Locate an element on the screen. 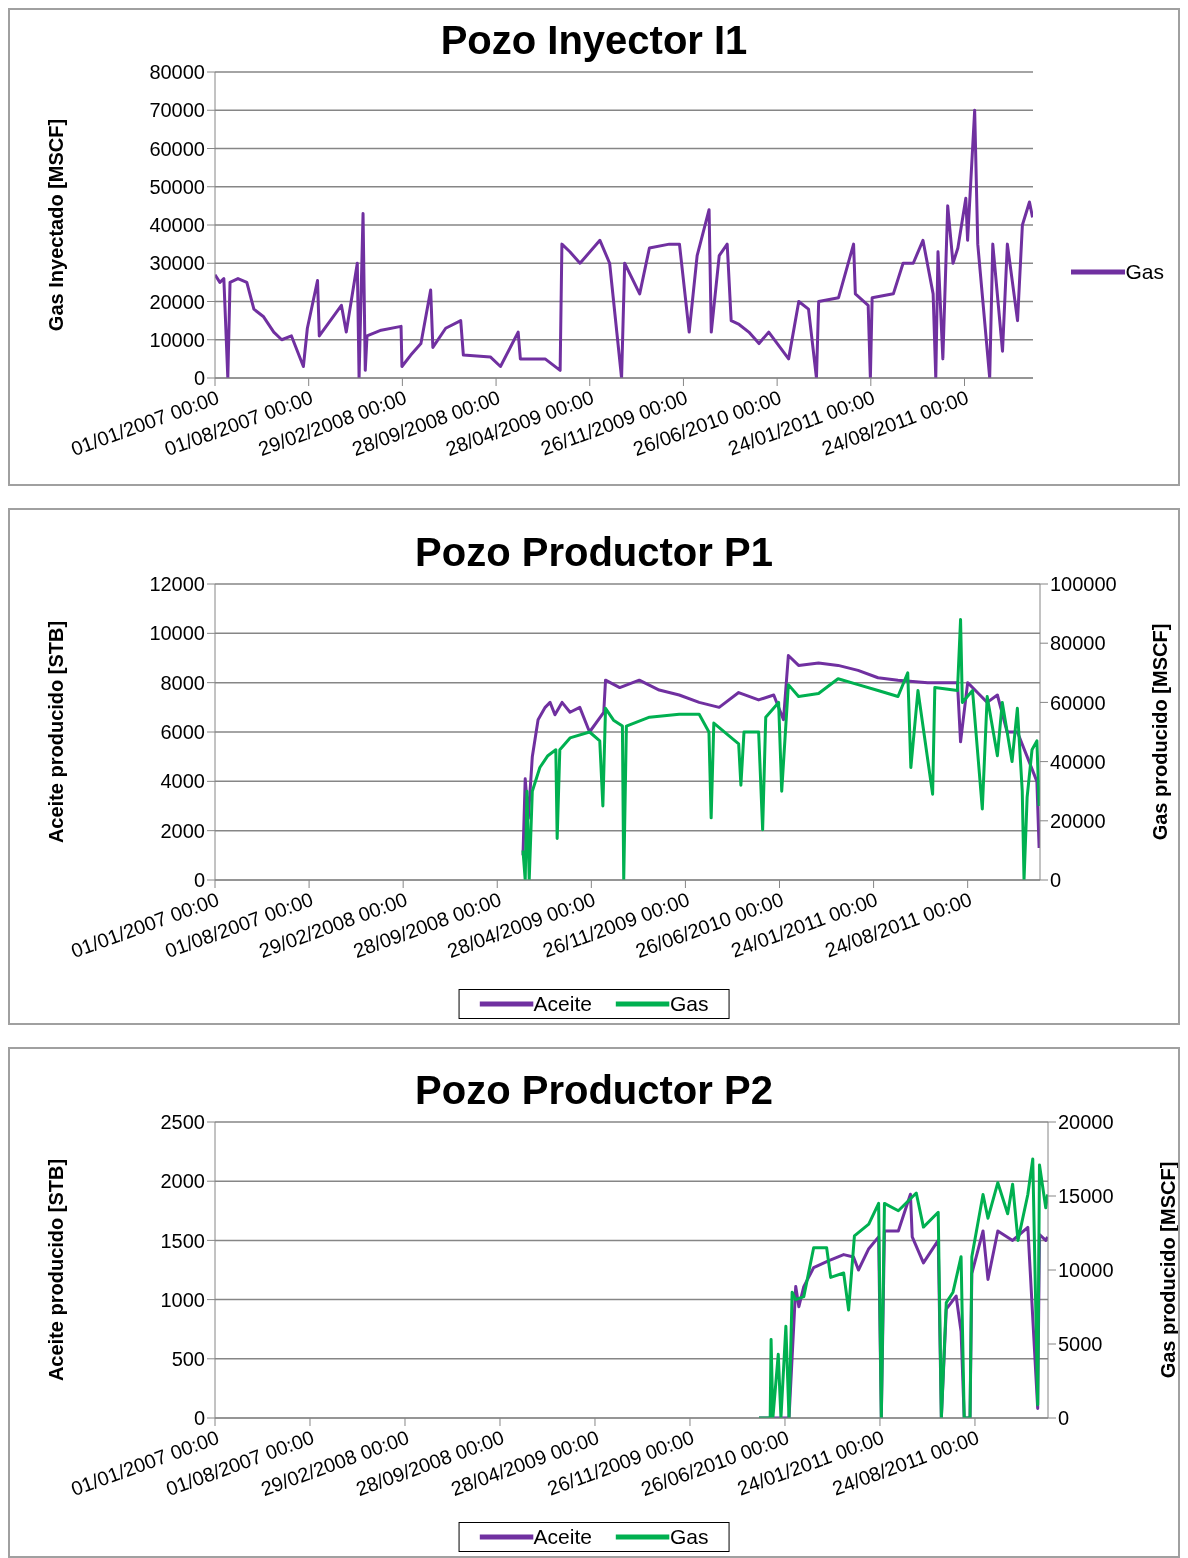  y-tick-label: 1000 is located at coordinates (182, 1299).